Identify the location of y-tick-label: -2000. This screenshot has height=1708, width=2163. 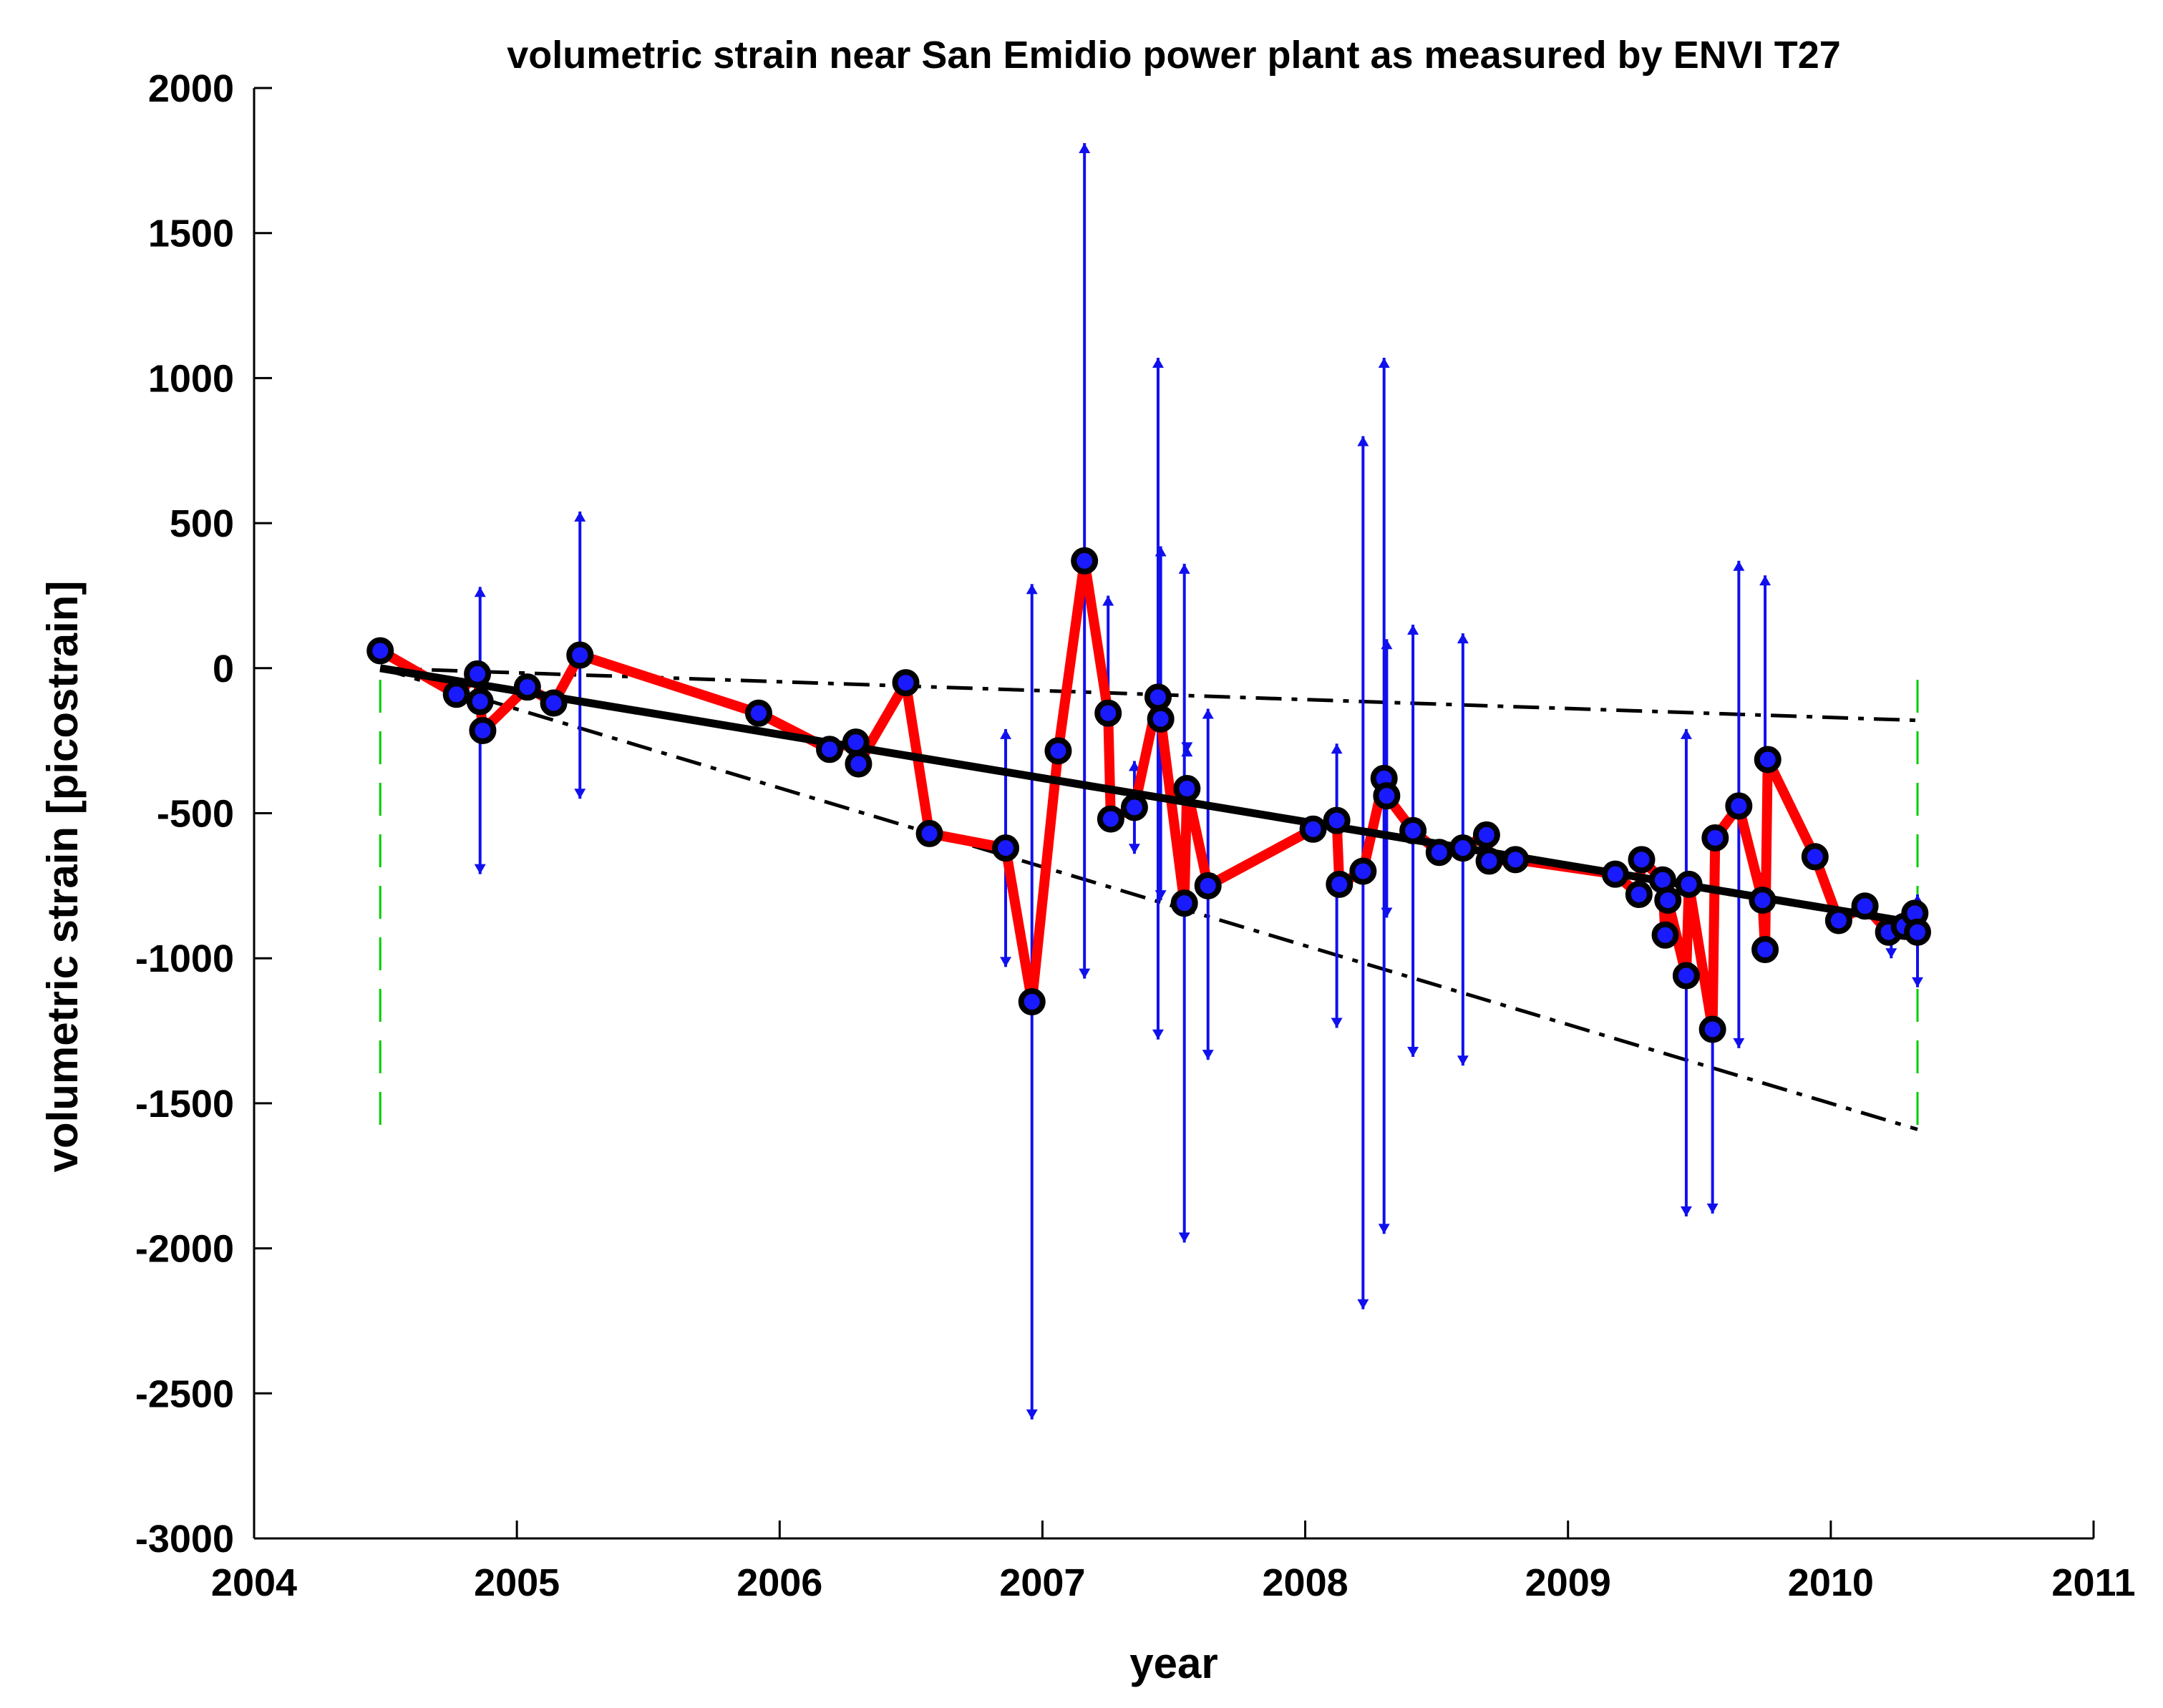
(184, 1249).